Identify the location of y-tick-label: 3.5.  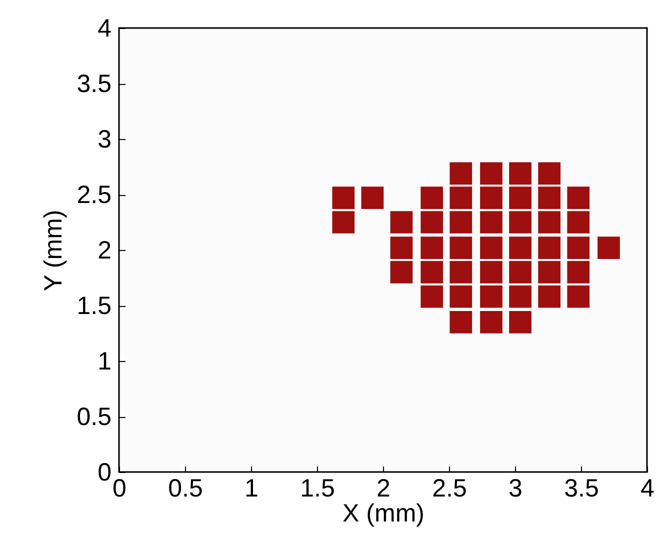
(94, 84).